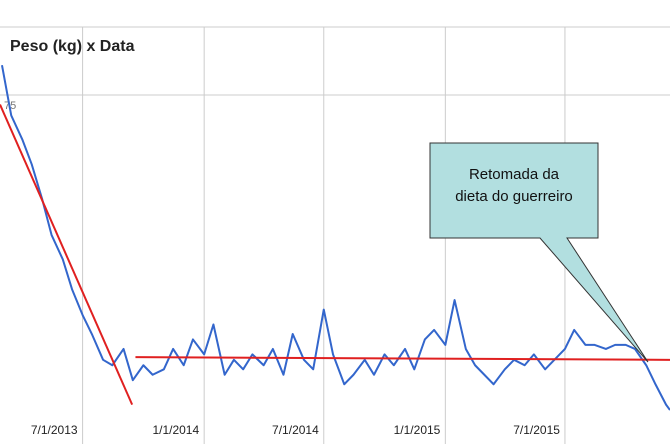  I want to click on chart-title: Peso (kg) x Data, so click(72, 46).